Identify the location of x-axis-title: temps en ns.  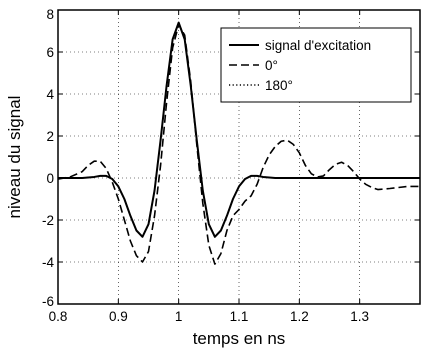
(239, 338).